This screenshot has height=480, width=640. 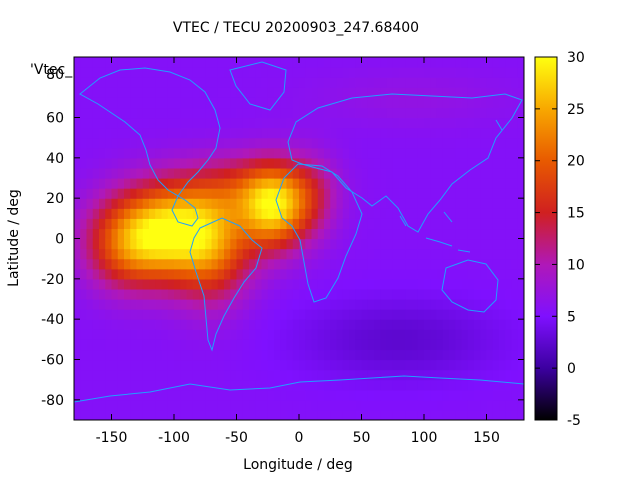 I want to click on x-tick-label: 0, so click(x=299, y=438).